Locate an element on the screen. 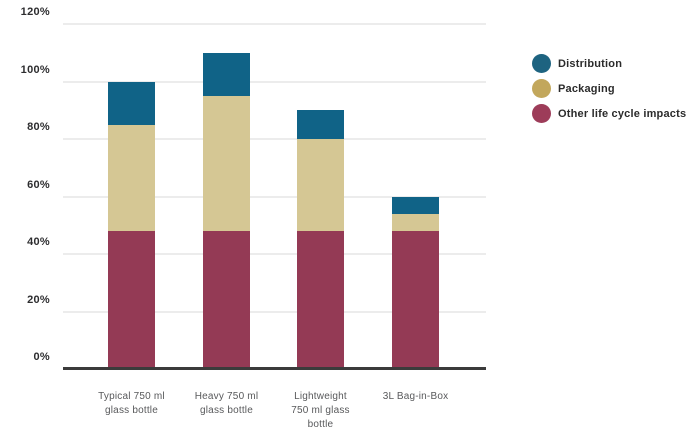 The width and height of the screenshot is (700, 447). legend-label: Packaging is located at coordinates (586, 88).